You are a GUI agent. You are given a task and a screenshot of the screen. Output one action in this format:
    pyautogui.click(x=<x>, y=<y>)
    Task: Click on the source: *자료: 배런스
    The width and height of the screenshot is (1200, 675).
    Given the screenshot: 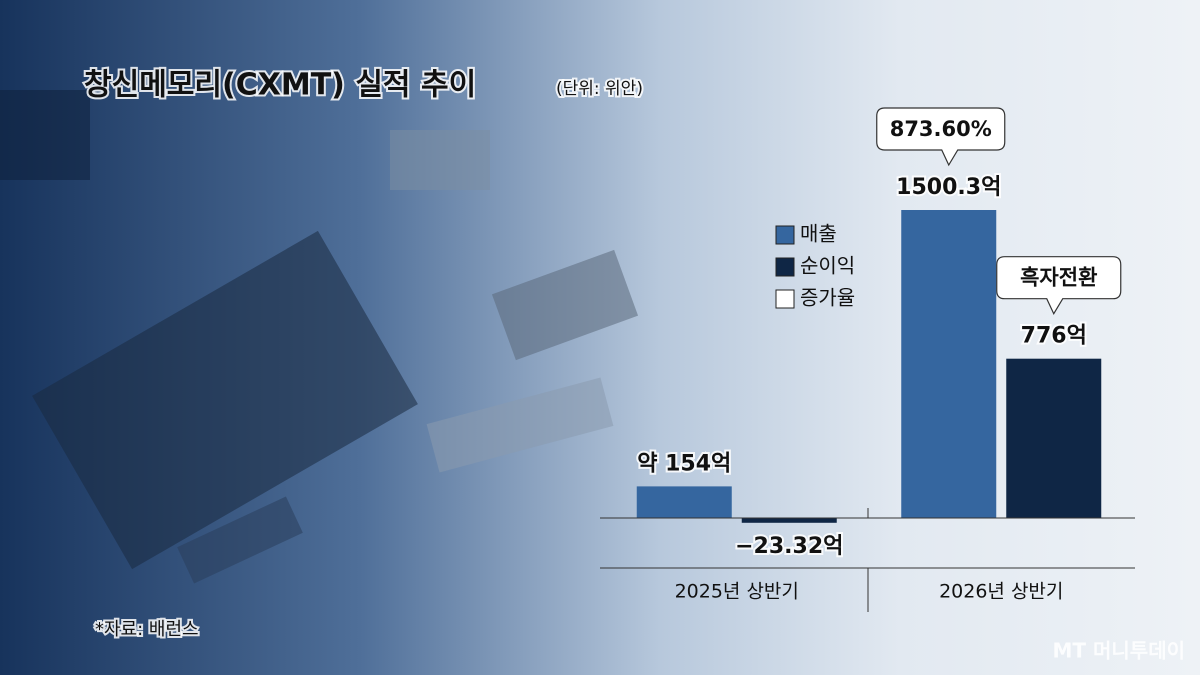 What is the action you would take?
    pyautogui.click(x=147, y=629)
    